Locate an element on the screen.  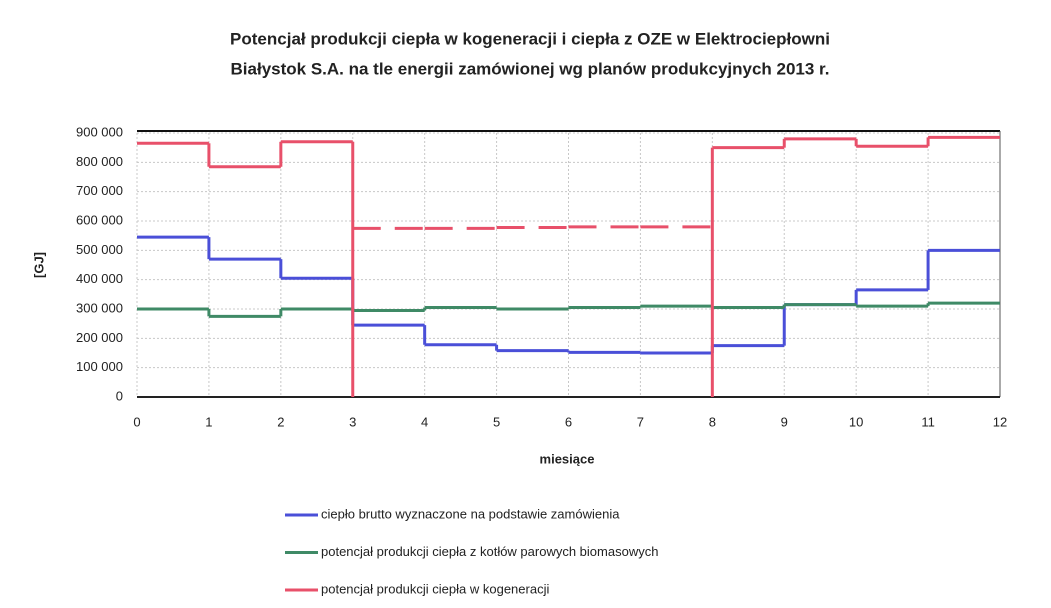
y-tick-label: 500 000 is located at coordinates (99, 249).